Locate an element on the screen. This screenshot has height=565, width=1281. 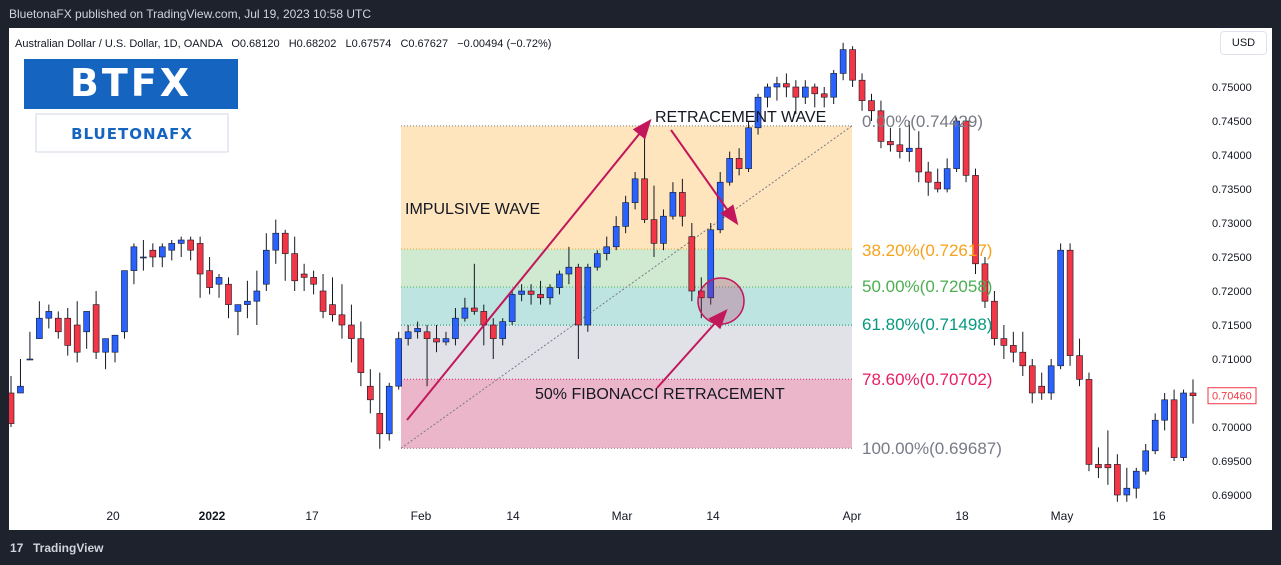
fib-level-label: 38.20%(0.72617) is located at coordinates (927, 250).